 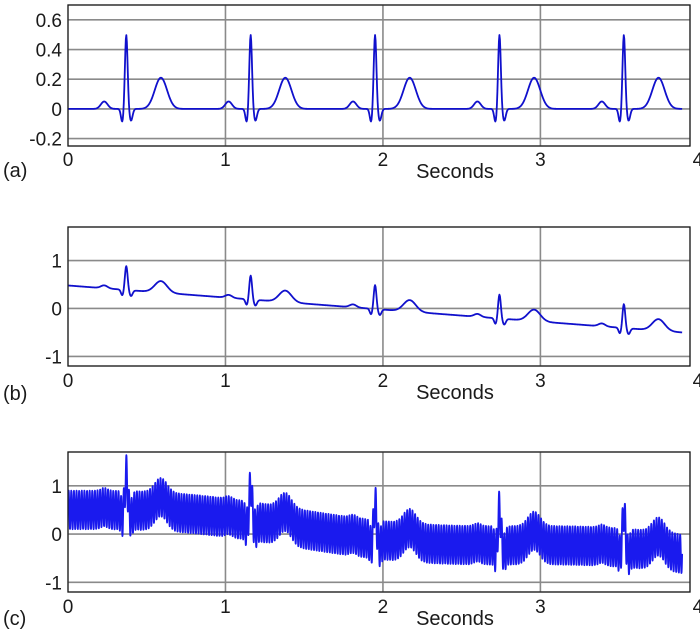 What do you see at coordinates (49, 51) in the screenshot?
I see `y-tick-label: 0.4` at bounding box center [49, 51].